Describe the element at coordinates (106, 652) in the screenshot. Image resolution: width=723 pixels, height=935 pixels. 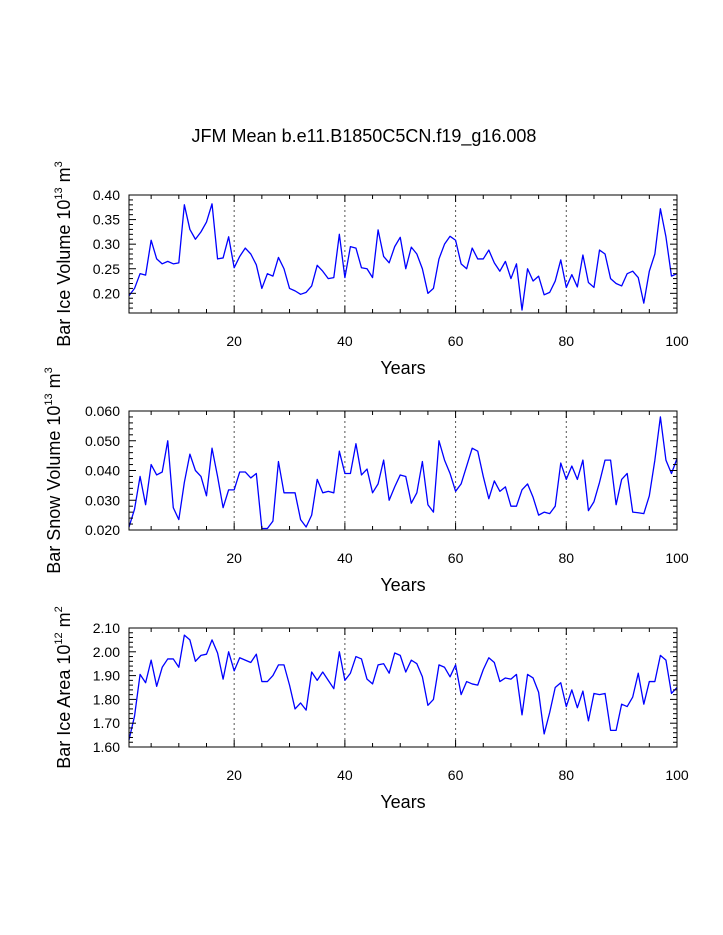
I see `y-tick-label: 2.00` at that location.